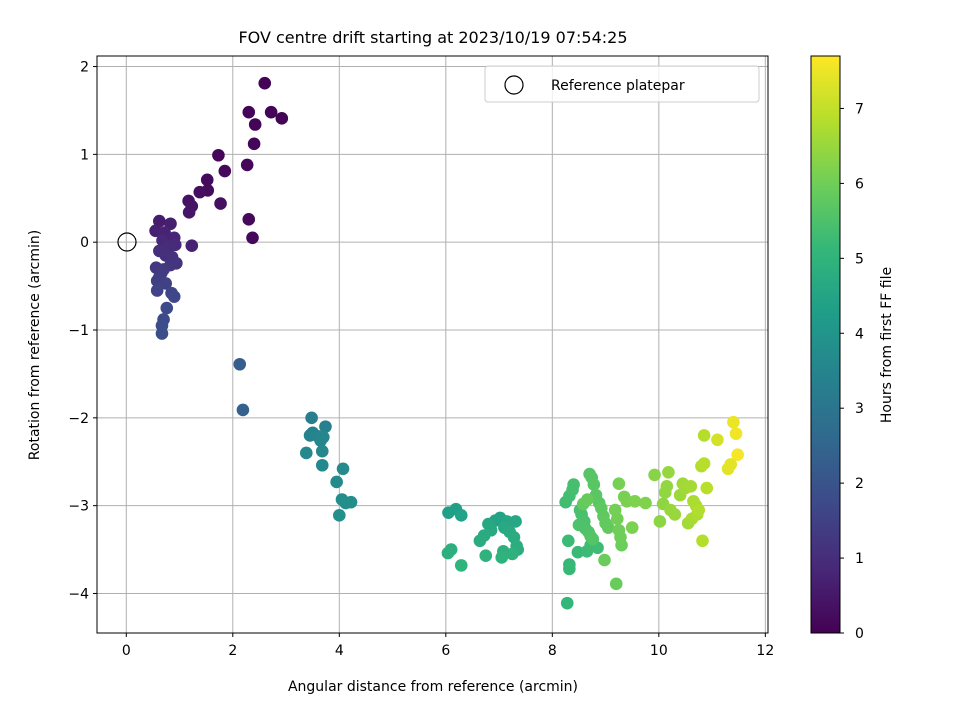 Image resolution: width=960 pixels, height=720 pixels. I want to click on x-tick-label: 6, so click(445, 651).